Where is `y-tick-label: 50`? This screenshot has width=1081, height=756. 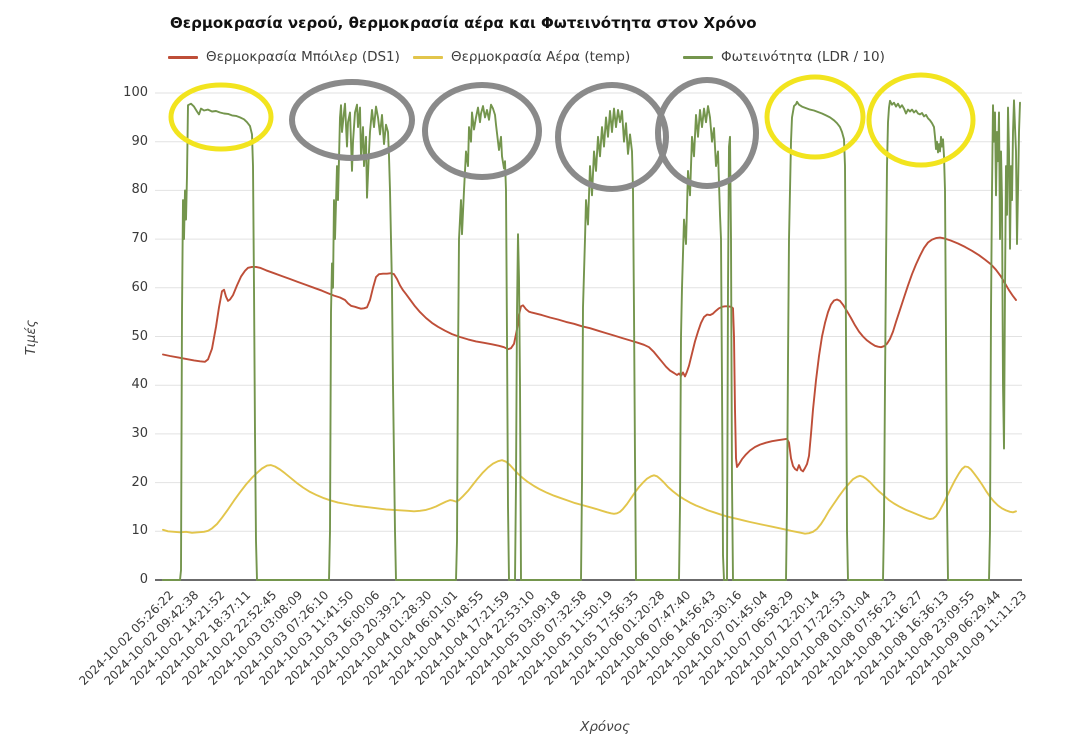 y-tick-label: 50 is located at coordinates (139, 336).